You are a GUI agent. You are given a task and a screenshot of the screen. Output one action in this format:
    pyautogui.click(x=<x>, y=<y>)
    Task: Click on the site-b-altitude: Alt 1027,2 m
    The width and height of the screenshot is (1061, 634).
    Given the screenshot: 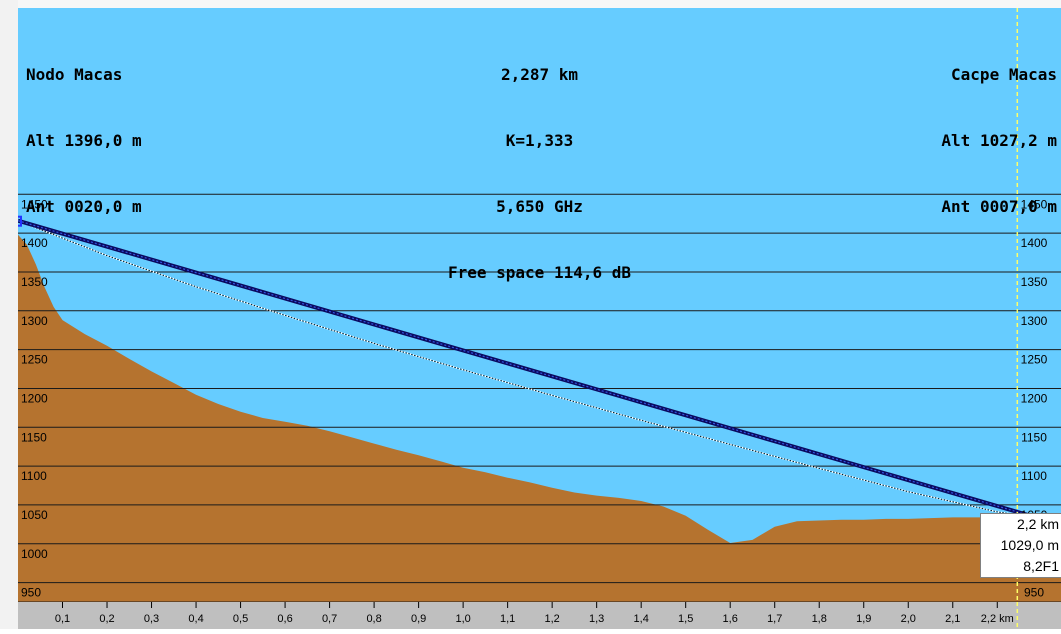 What is the action you would take?
    pyautogui.click(x=999, y=140)
    